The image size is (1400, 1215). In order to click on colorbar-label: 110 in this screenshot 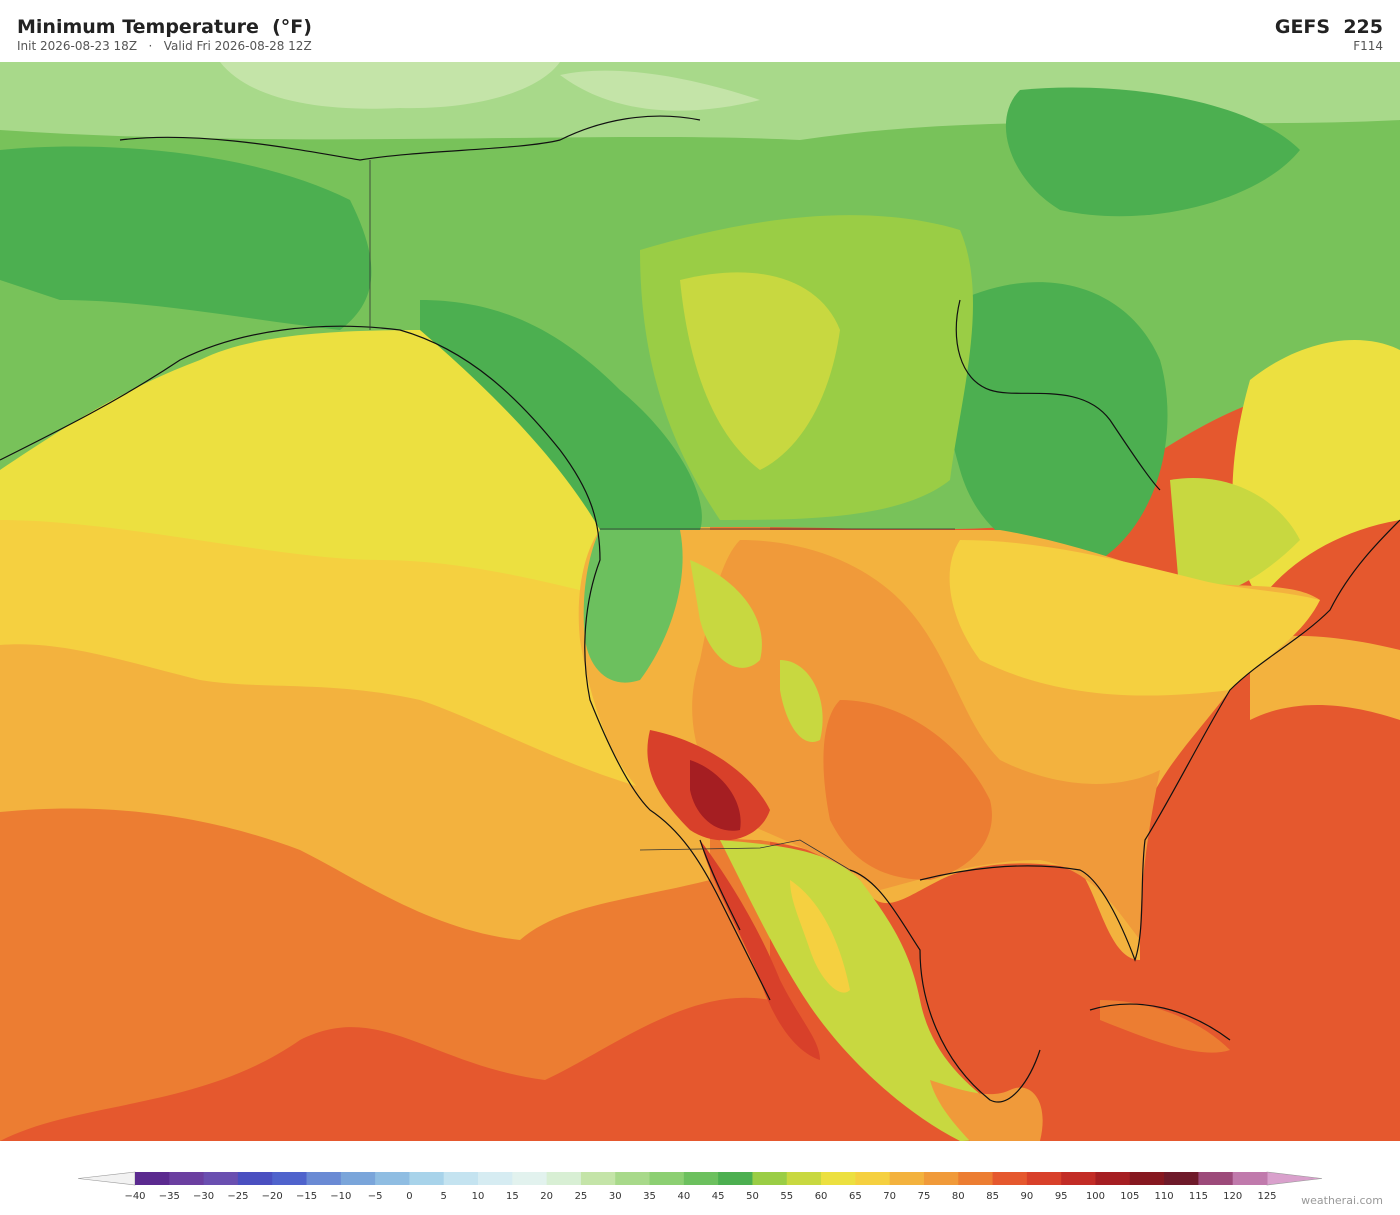, I will do `click(1164, 1196)`.